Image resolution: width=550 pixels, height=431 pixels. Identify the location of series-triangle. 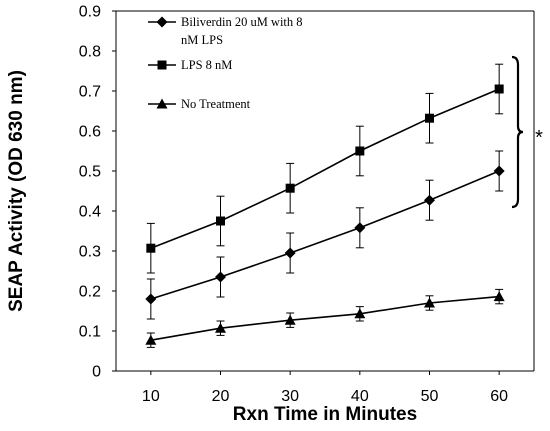
(325, 318).